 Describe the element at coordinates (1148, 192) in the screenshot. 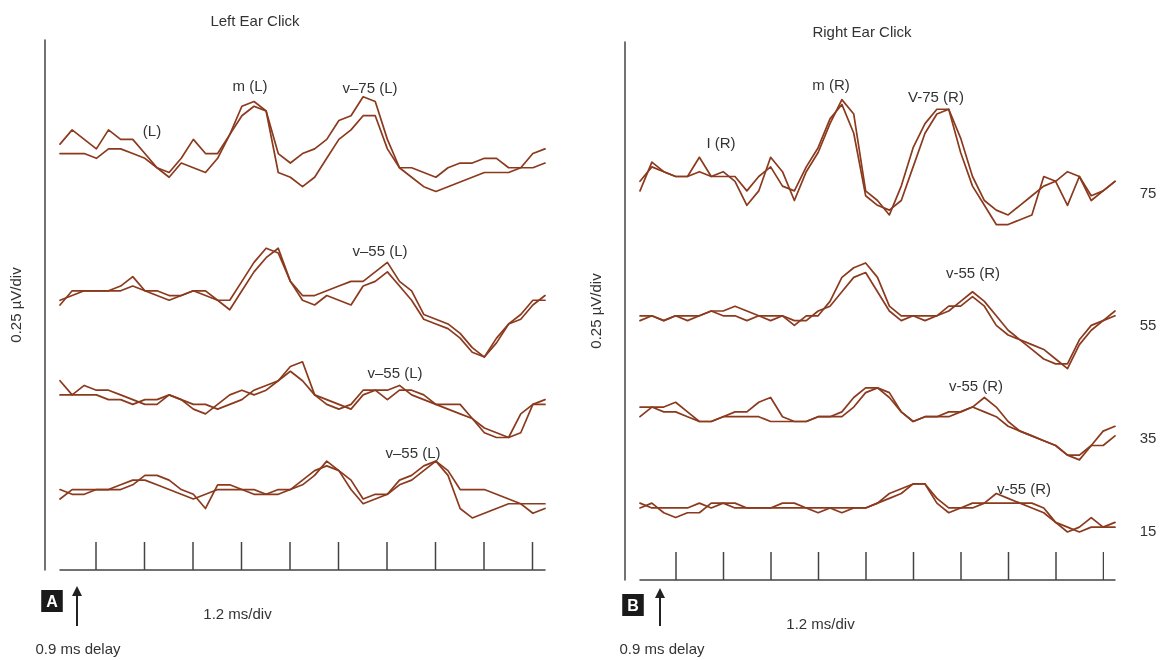

I see `text: 75` at that location.